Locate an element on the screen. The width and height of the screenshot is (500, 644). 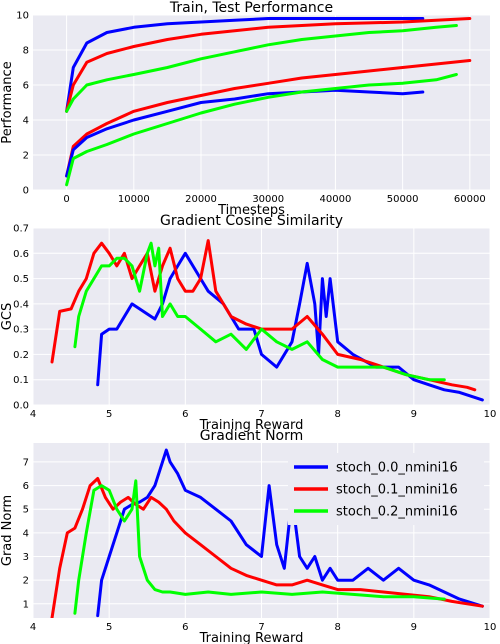
y-tick-label: 1 is located at coordinates (26, 604).